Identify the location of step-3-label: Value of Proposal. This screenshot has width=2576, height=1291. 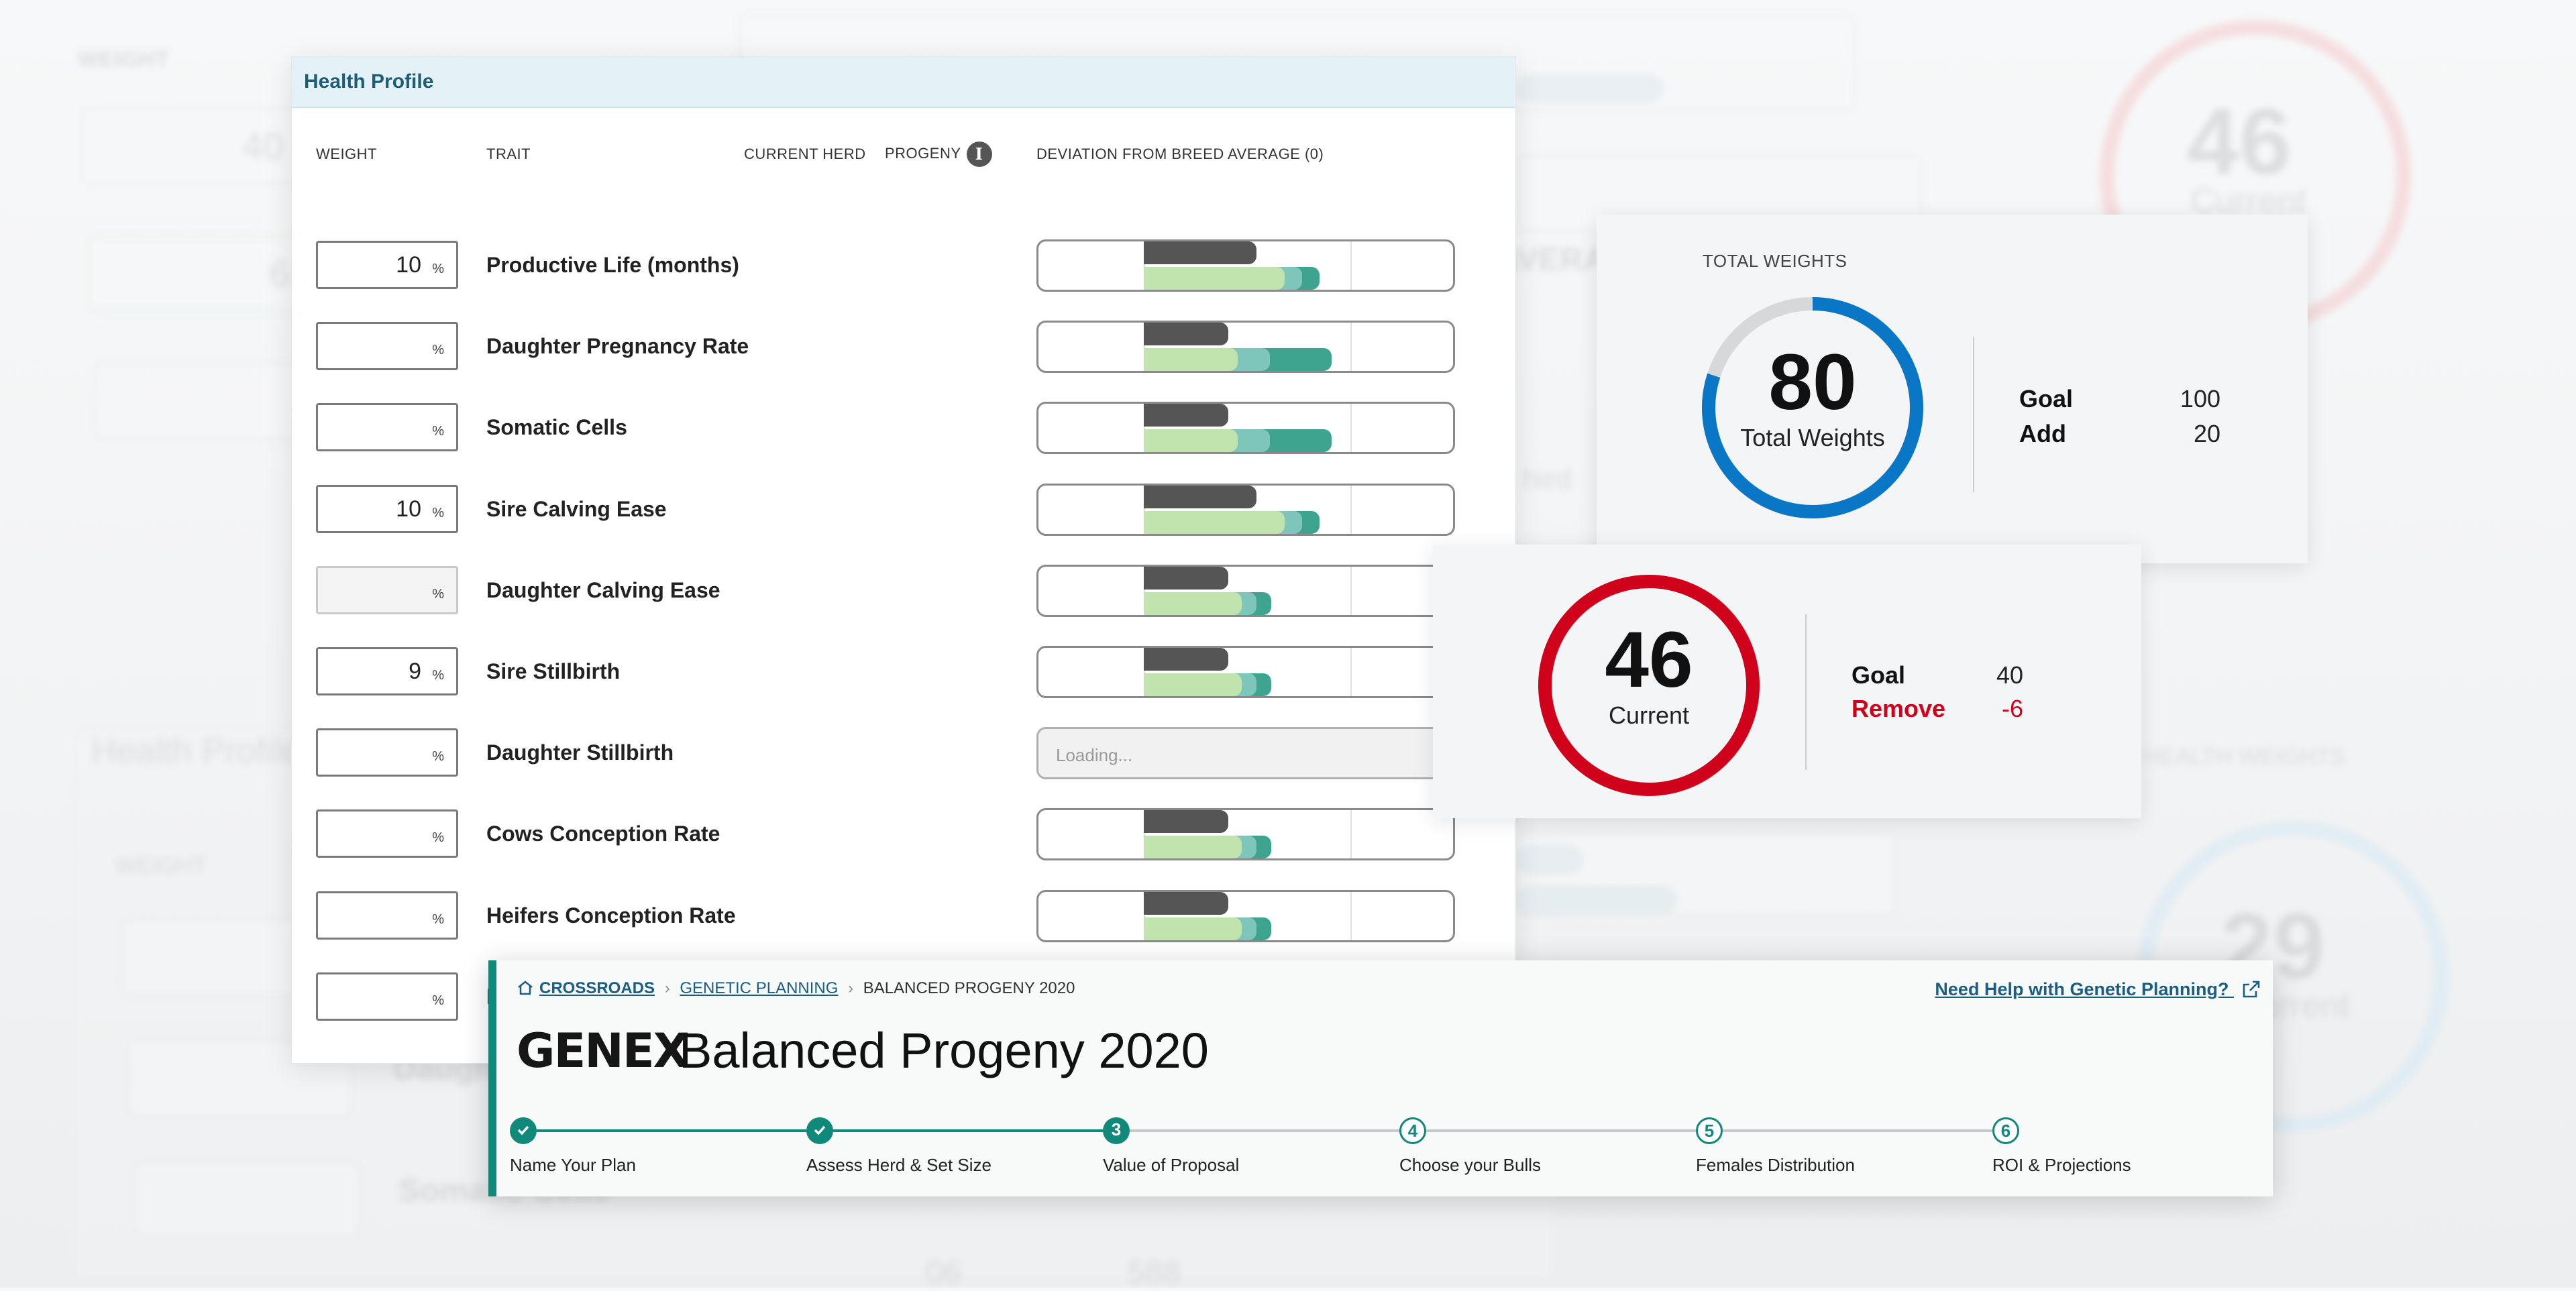
(1171, 1165).